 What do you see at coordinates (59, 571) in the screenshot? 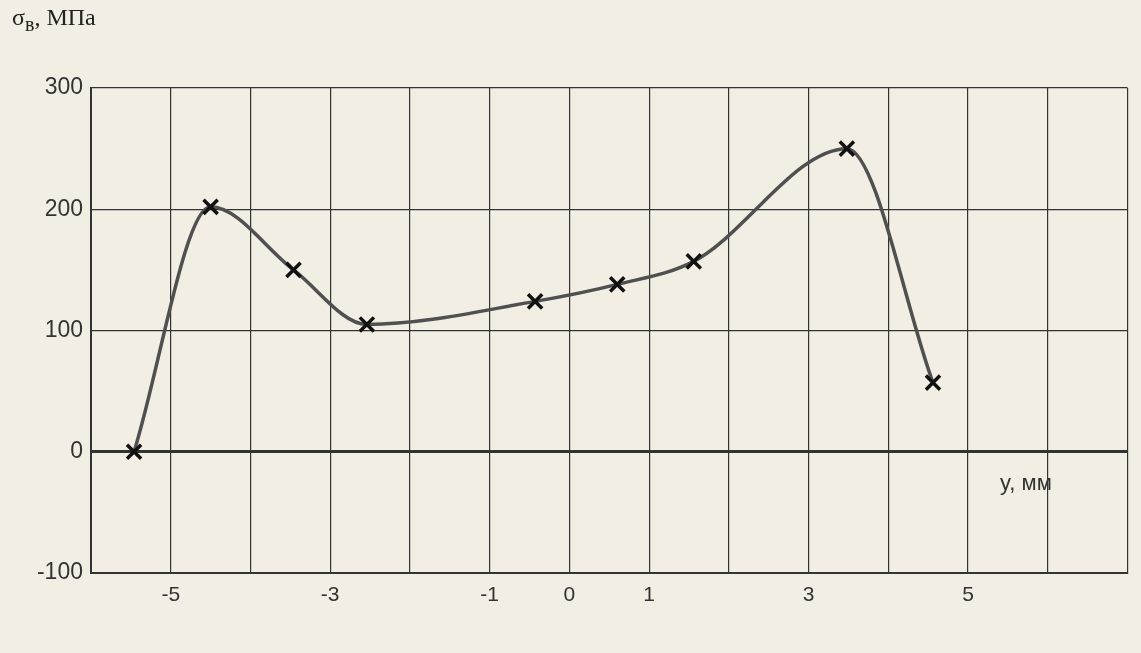
I see `y-tick-label: -100` at bounding box center [59, 571].